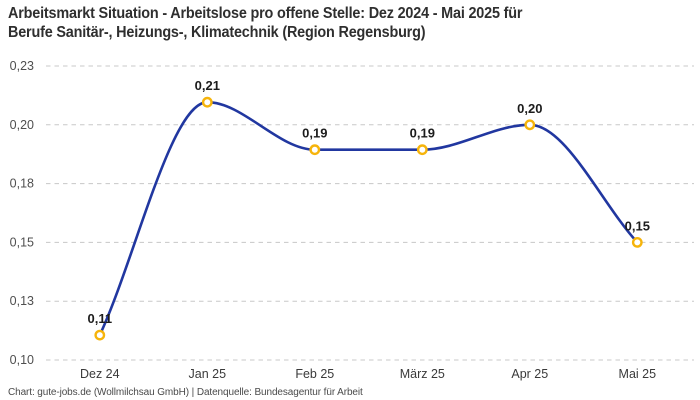  What do you see at coordinates (208, 374) in the screenshot?
I see `x-axis-tick-label: Jan 25` at bounding box center [208, 374].